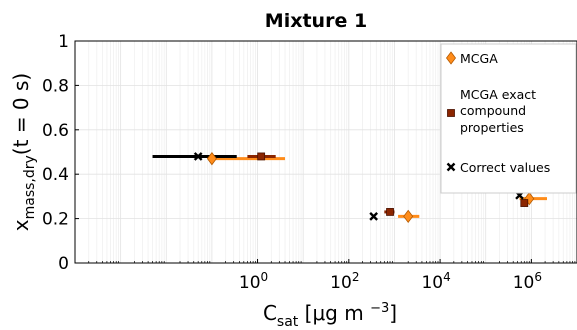 The height and width of the screenshot is (330, 577). Describe the element at coordinates (479, 58) in the screenshot. I see `legend-label: MCGA` at that location.